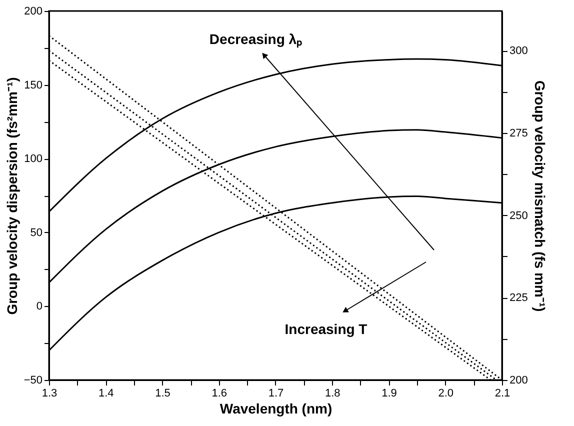 The image size is (574, 426). What do you see at coordinates (33, 380) in the screenshot?
I see `y-tick-label: −50` at bounding box center [33, 380].